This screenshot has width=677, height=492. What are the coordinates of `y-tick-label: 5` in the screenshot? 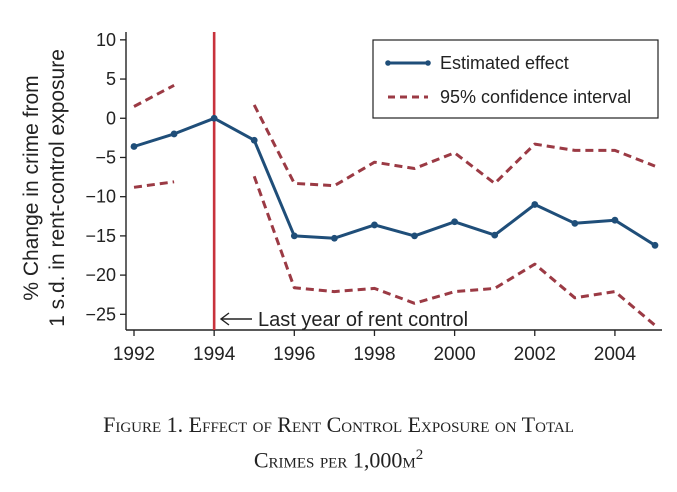 It's located at (111, 79).